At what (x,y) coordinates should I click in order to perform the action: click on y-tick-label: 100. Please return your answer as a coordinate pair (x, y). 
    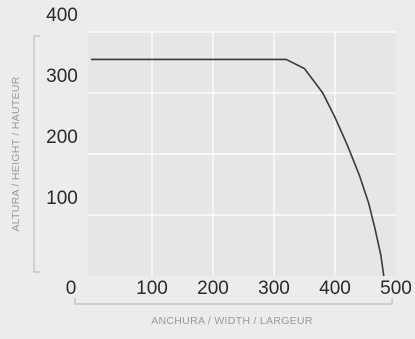
    Looking at the image, I should click on (62, 198).